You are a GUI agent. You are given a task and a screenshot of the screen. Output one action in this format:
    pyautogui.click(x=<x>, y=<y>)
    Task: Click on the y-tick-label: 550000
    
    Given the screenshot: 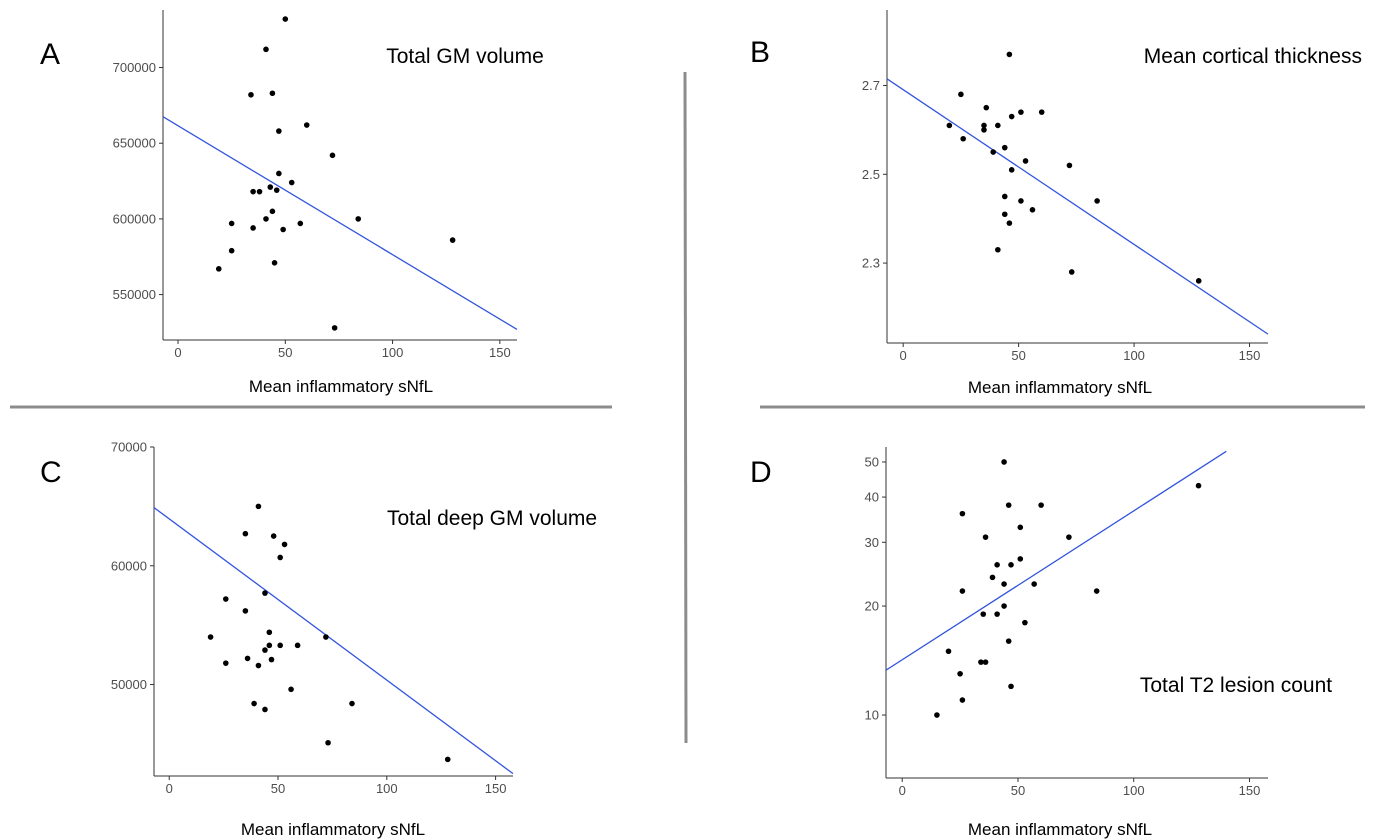 What is the action you would take?
    pyautogui.click(x=134, y=294)
    